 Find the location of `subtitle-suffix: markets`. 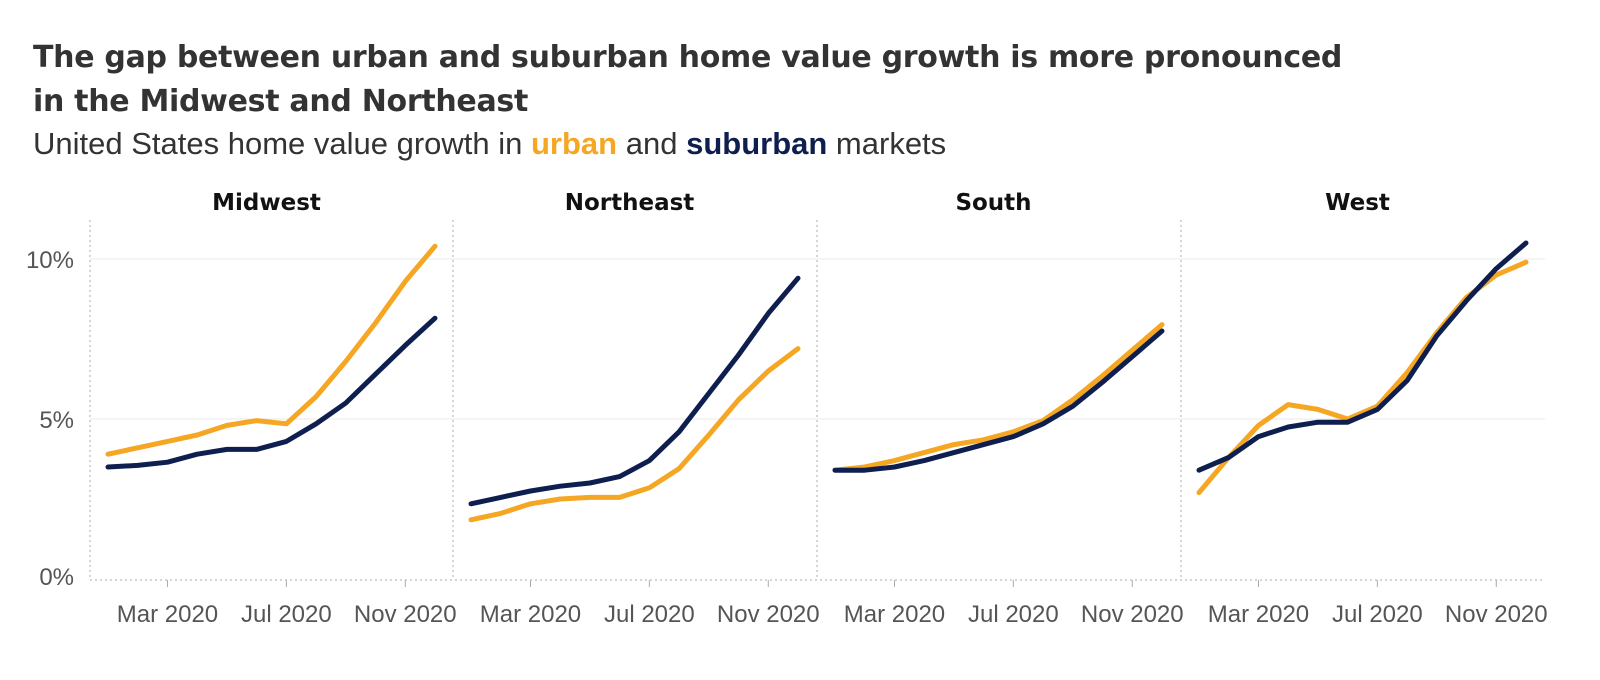

subtitle-suffix: markets is located at coordinates (887, 143).